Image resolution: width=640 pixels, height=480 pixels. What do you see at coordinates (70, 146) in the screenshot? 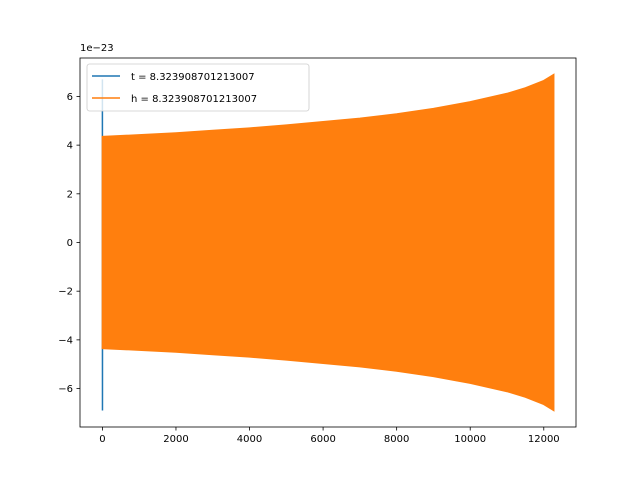
I see `y-tick-label: 4` at bounding box center [70, 146].